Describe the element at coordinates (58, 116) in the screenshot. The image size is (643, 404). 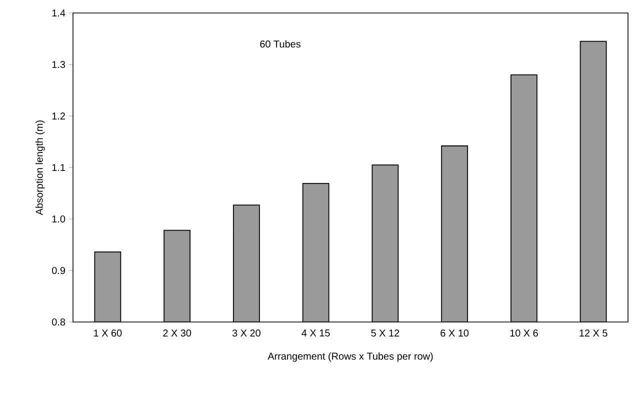
I see `y-tick-label: 1.2` at that location.